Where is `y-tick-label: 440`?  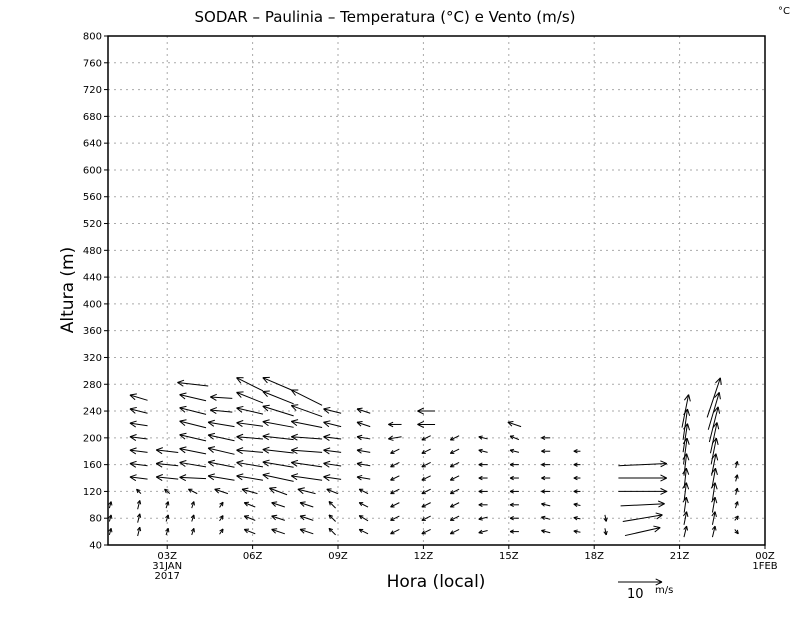 y-tick-label: 440 is located at coordinates (92, 278).